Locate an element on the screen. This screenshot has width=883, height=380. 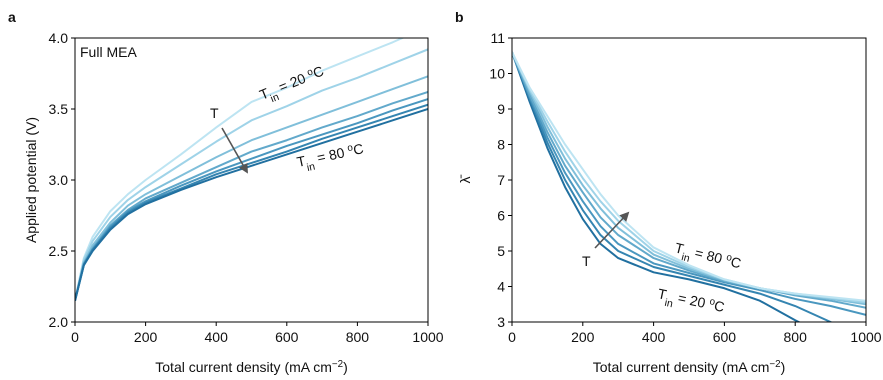
y-tick-label: 3.5 is located at coordinates (59, 109).